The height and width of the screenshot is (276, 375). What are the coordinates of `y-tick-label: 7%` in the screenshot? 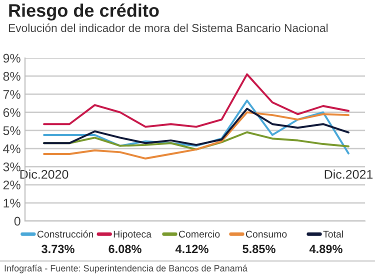 It's located at (11, 94).